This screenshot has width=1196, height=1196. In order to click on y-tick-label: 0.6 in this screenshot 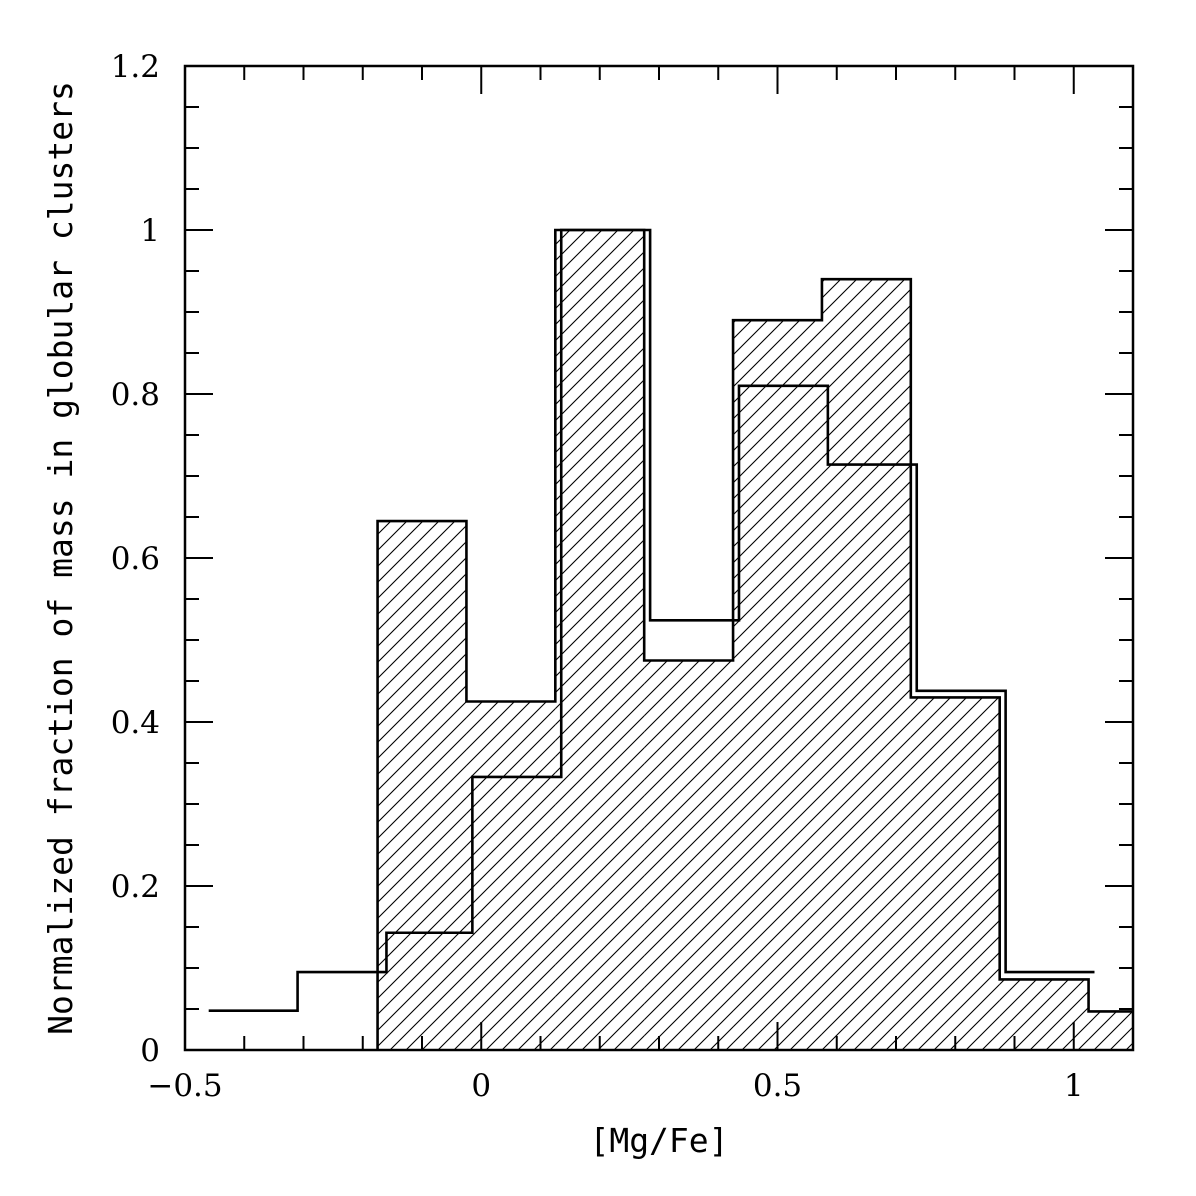, I will do `click(135, 559)`.